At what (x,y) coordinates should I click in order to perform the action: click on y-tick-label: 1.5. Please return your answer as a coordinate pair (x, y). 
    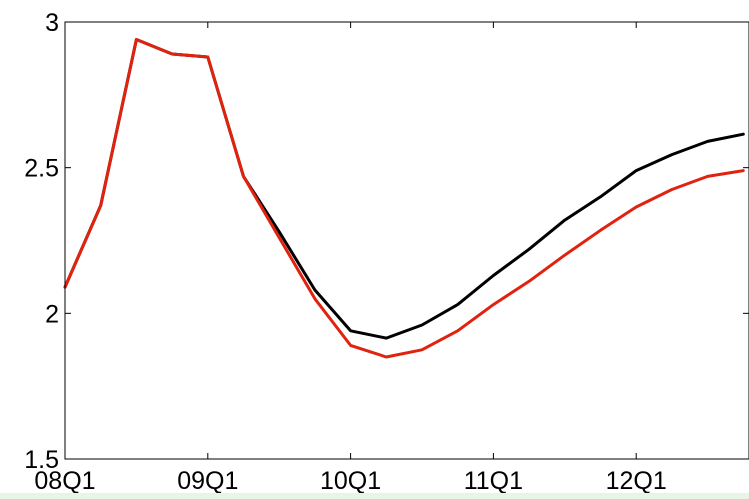
    Looking at the image, I should click on (41, 460).